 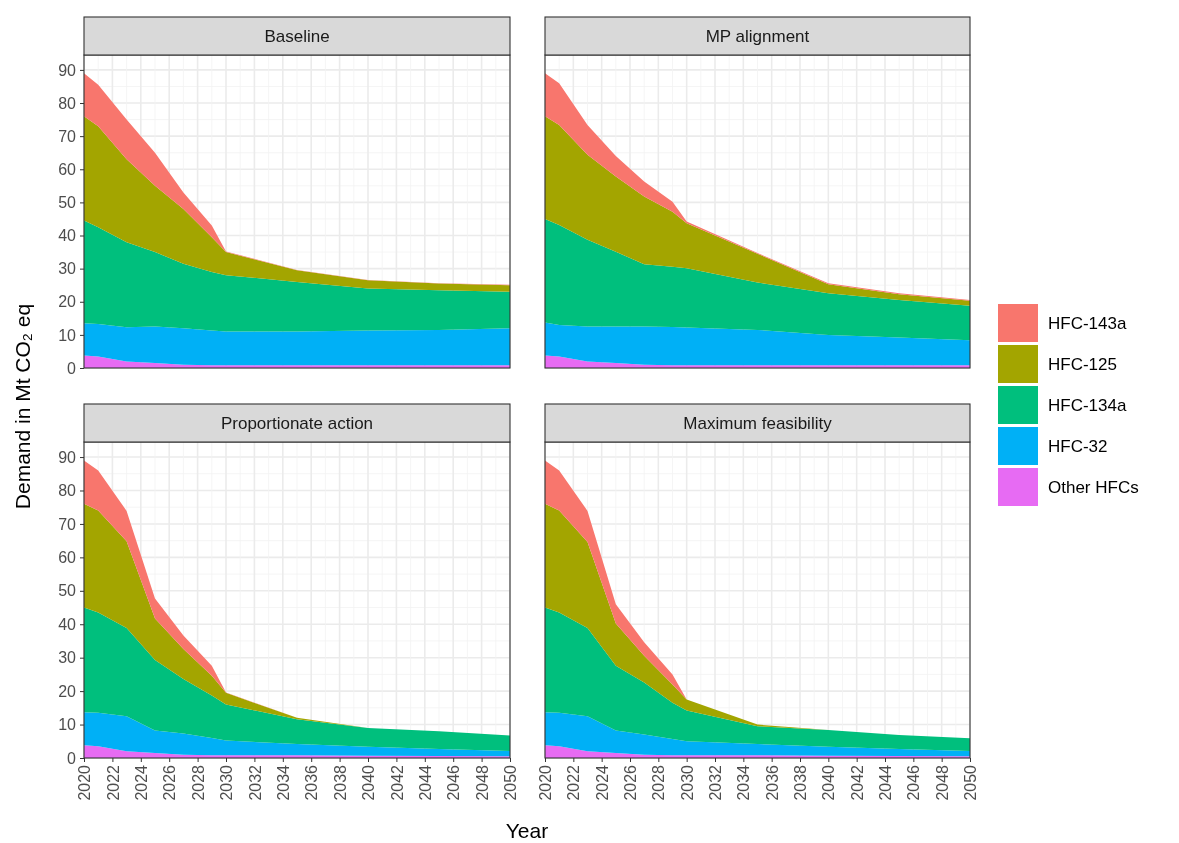 What do you see at coordinates (527, 830) in the screenshot?
I see `x-axis-title: Year` at bounding box center [527, 830].